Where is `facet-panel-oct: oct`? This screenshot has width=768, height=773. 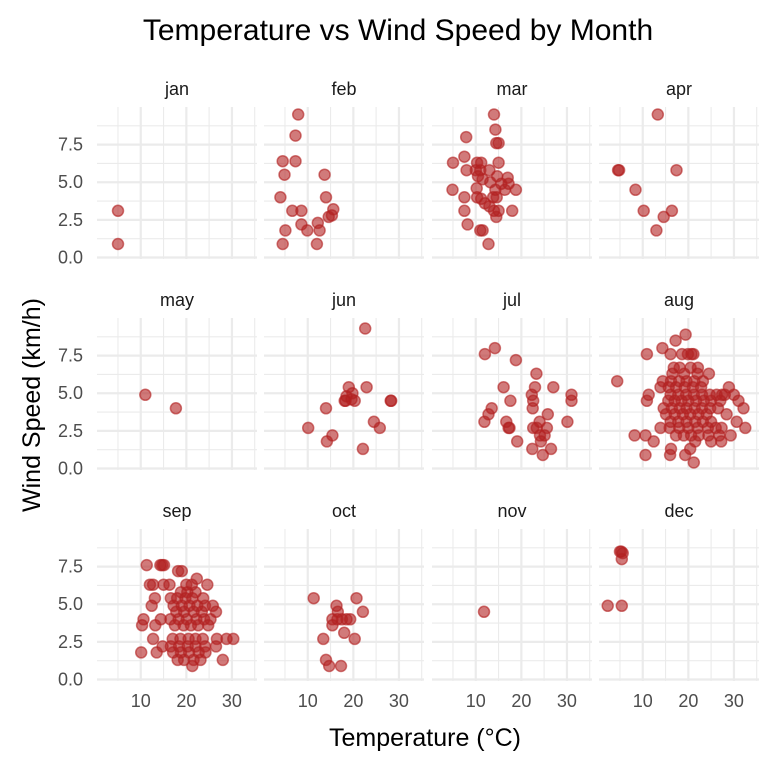
facet-panel-oct: oct is located at coordinates (344, 591).